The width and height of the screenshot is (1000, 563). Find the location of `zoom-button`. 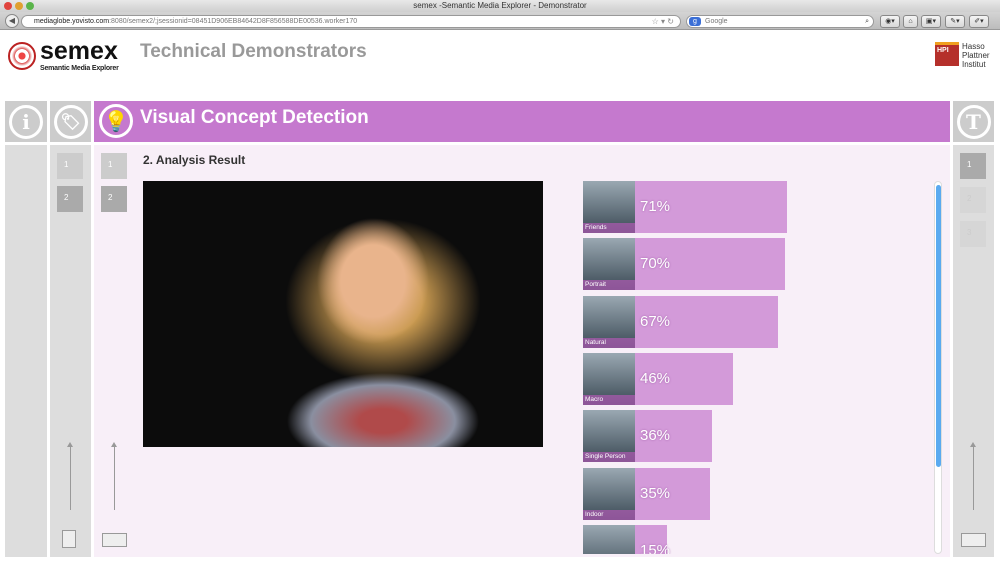

zoom-button is located at coordinates (30, 6).